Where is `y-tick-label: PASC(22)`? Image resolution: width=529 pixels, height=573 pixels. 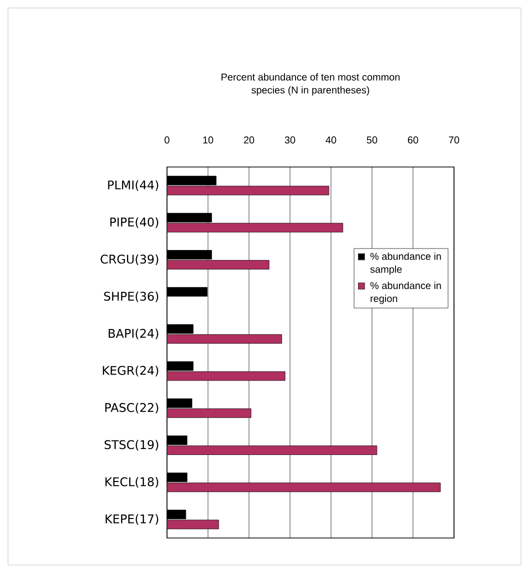 y-tick-label: PASC(22) is located at coordinates (131, 408).